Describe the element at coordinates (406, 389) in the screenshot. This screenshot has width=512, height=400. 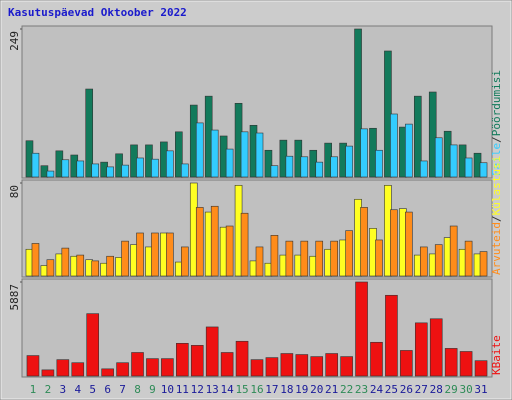
I see `x-tick-label: 26` at that location.